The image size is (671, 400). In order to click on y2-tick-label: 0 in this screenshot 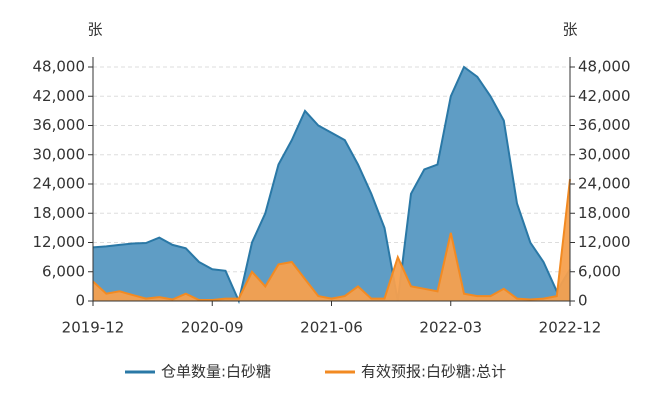, I will do `click(583, 301)`.